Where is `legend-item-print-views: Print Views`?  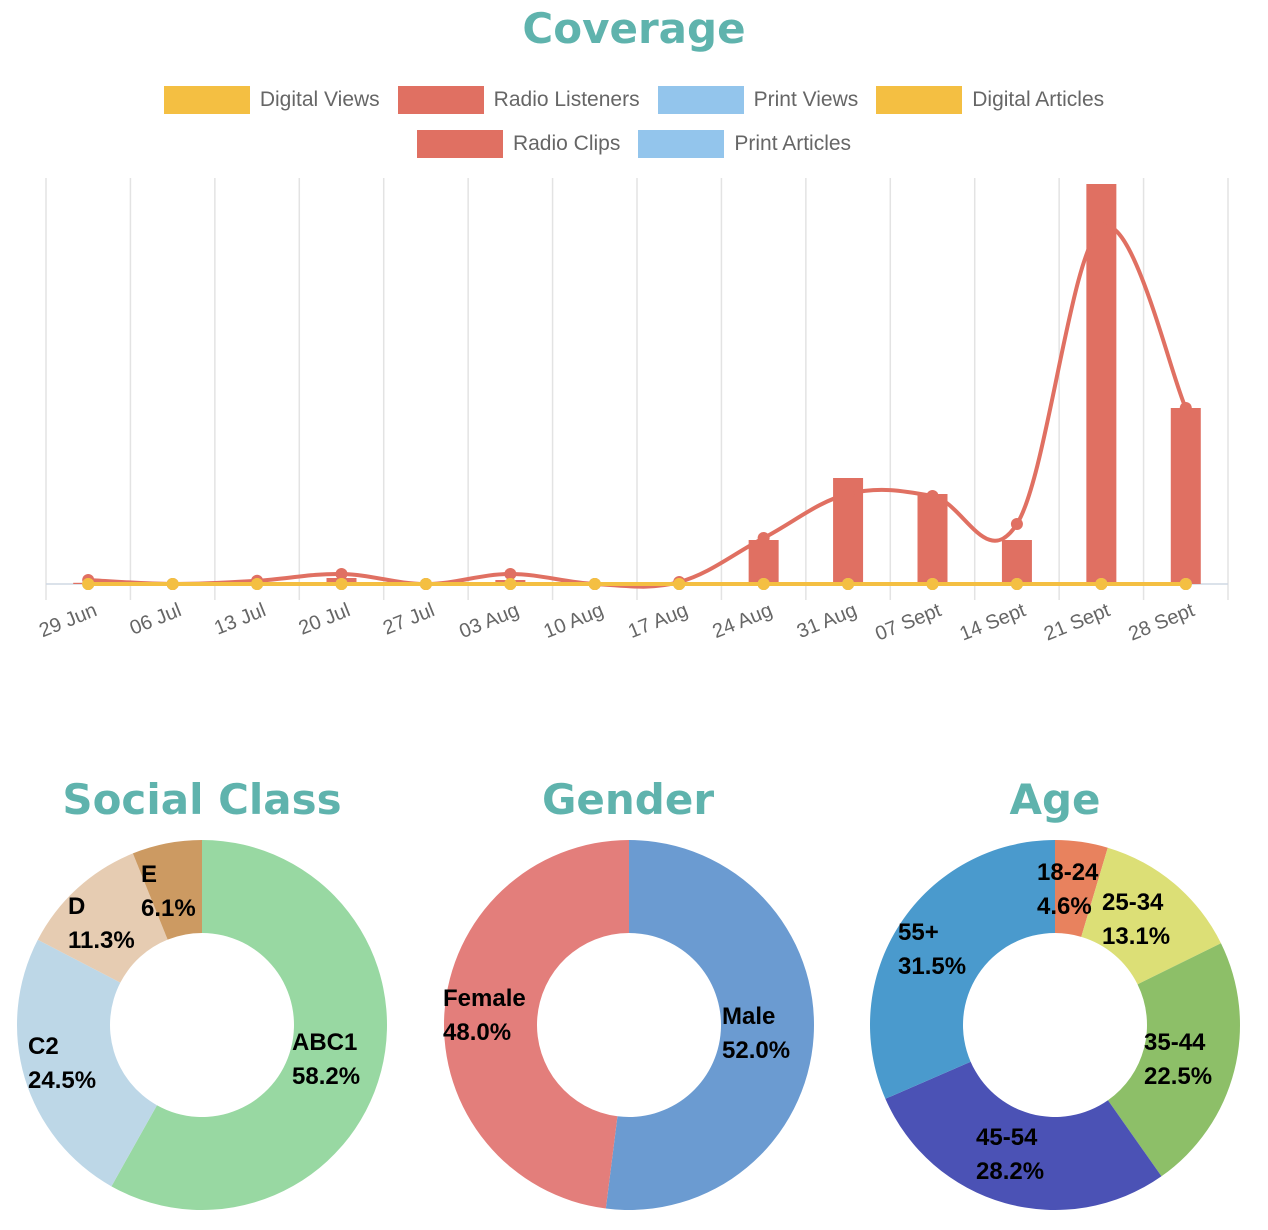
legend-item-print-views: Print Views is located at coordinates (758, 100).